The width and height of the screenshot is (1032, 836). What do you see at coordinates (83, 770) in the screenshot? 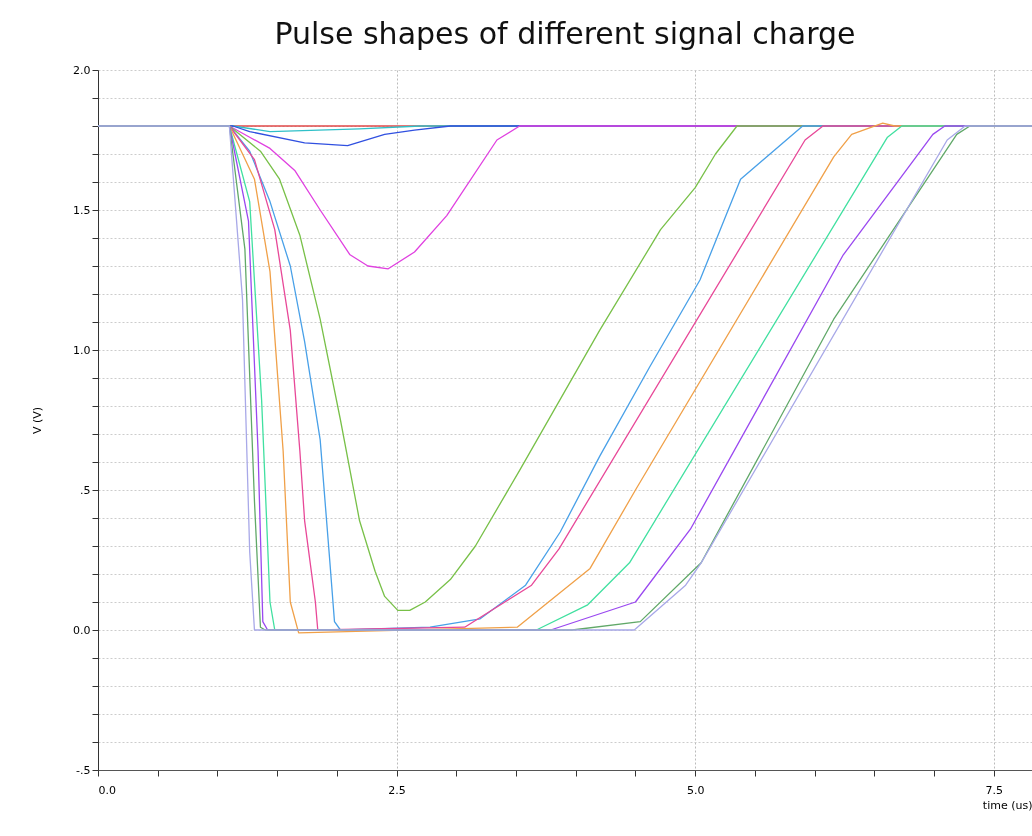
I see `y-tick-label: -.5` at bounding box center [83, 770].